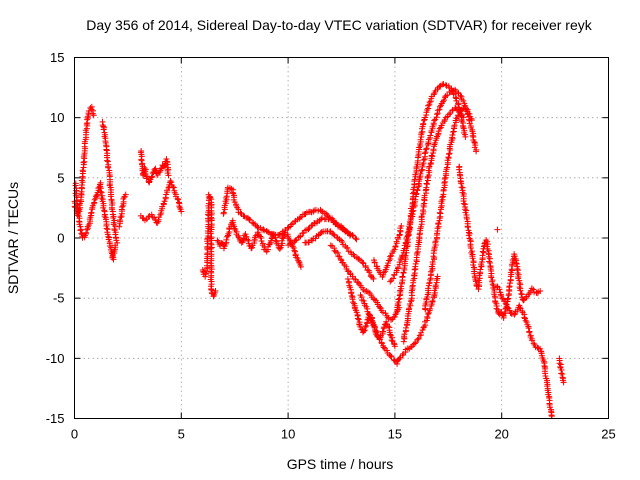  Describe the element at coordinates (288, 434) in the screenshot. I see `x-tick-label: 10` at that location.